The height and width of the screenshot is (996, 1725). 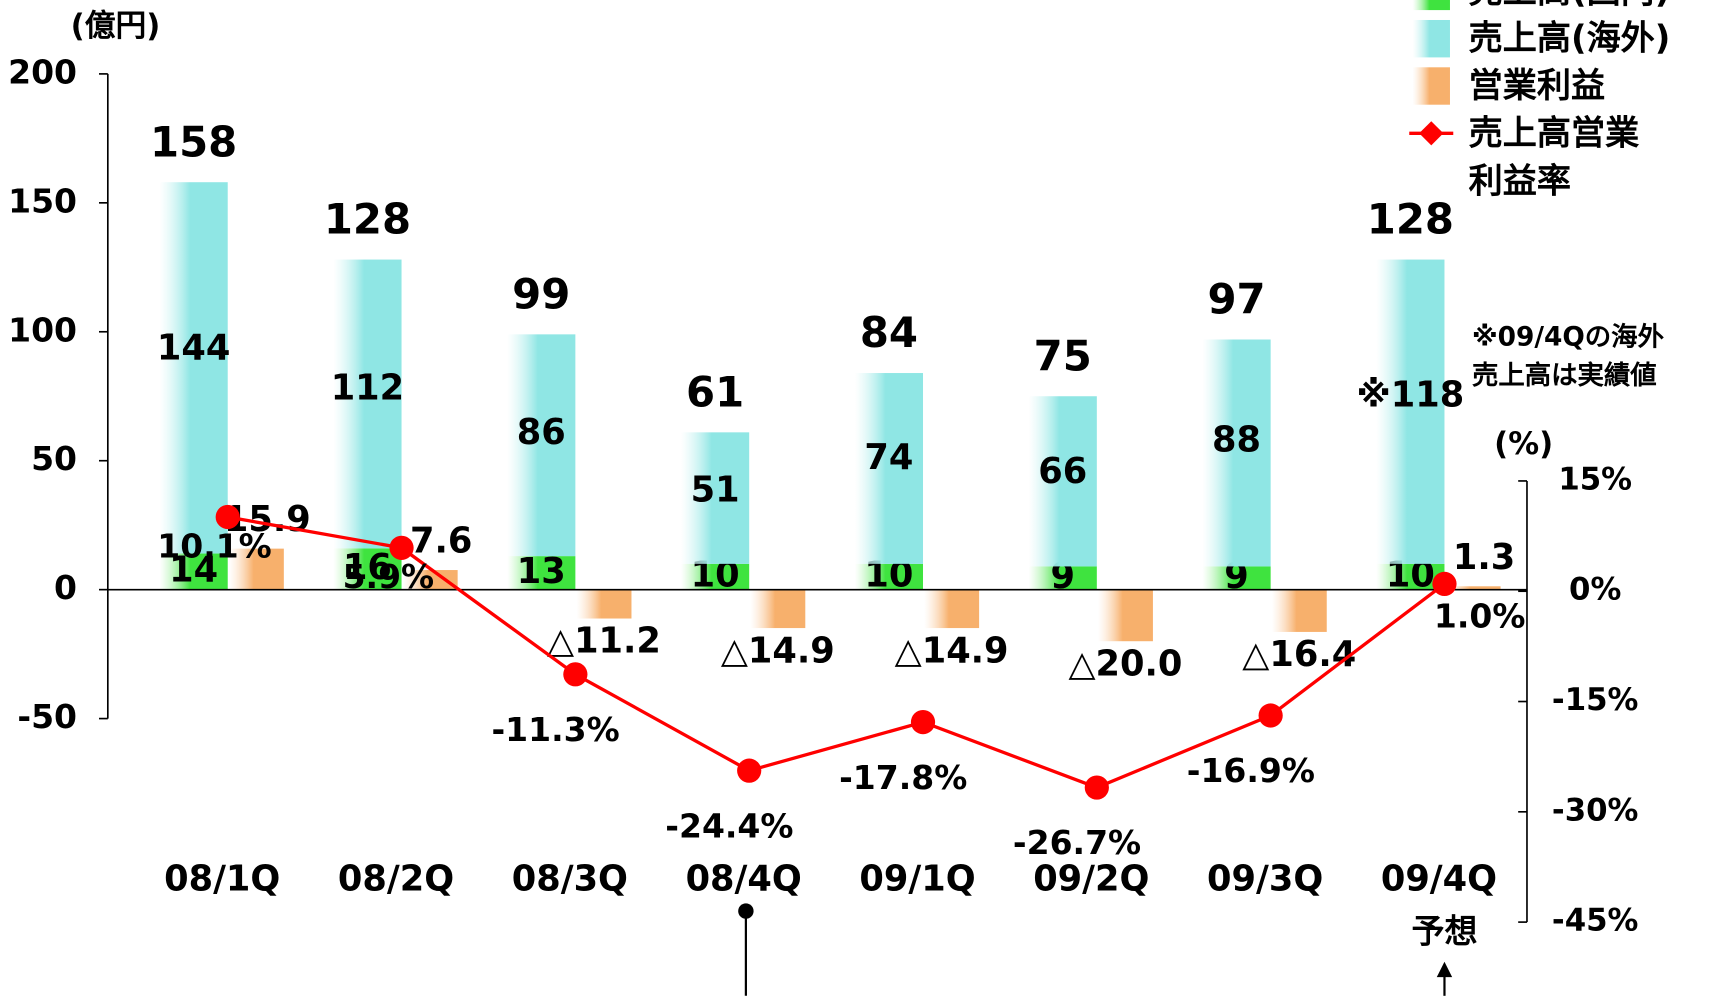 What do you see at coordinates (1595, 921) in the screenshot?
I see `y2-tick-label: -45%` at bounding box center [1595, 921].